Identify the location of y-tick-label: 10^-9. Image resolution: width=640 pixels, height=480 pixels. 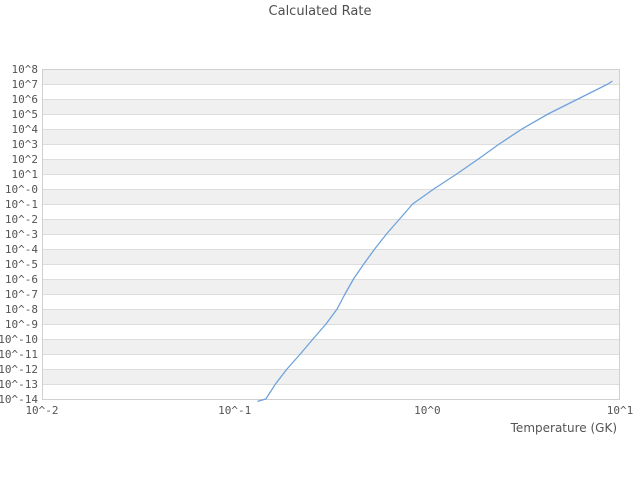
(21, 324).